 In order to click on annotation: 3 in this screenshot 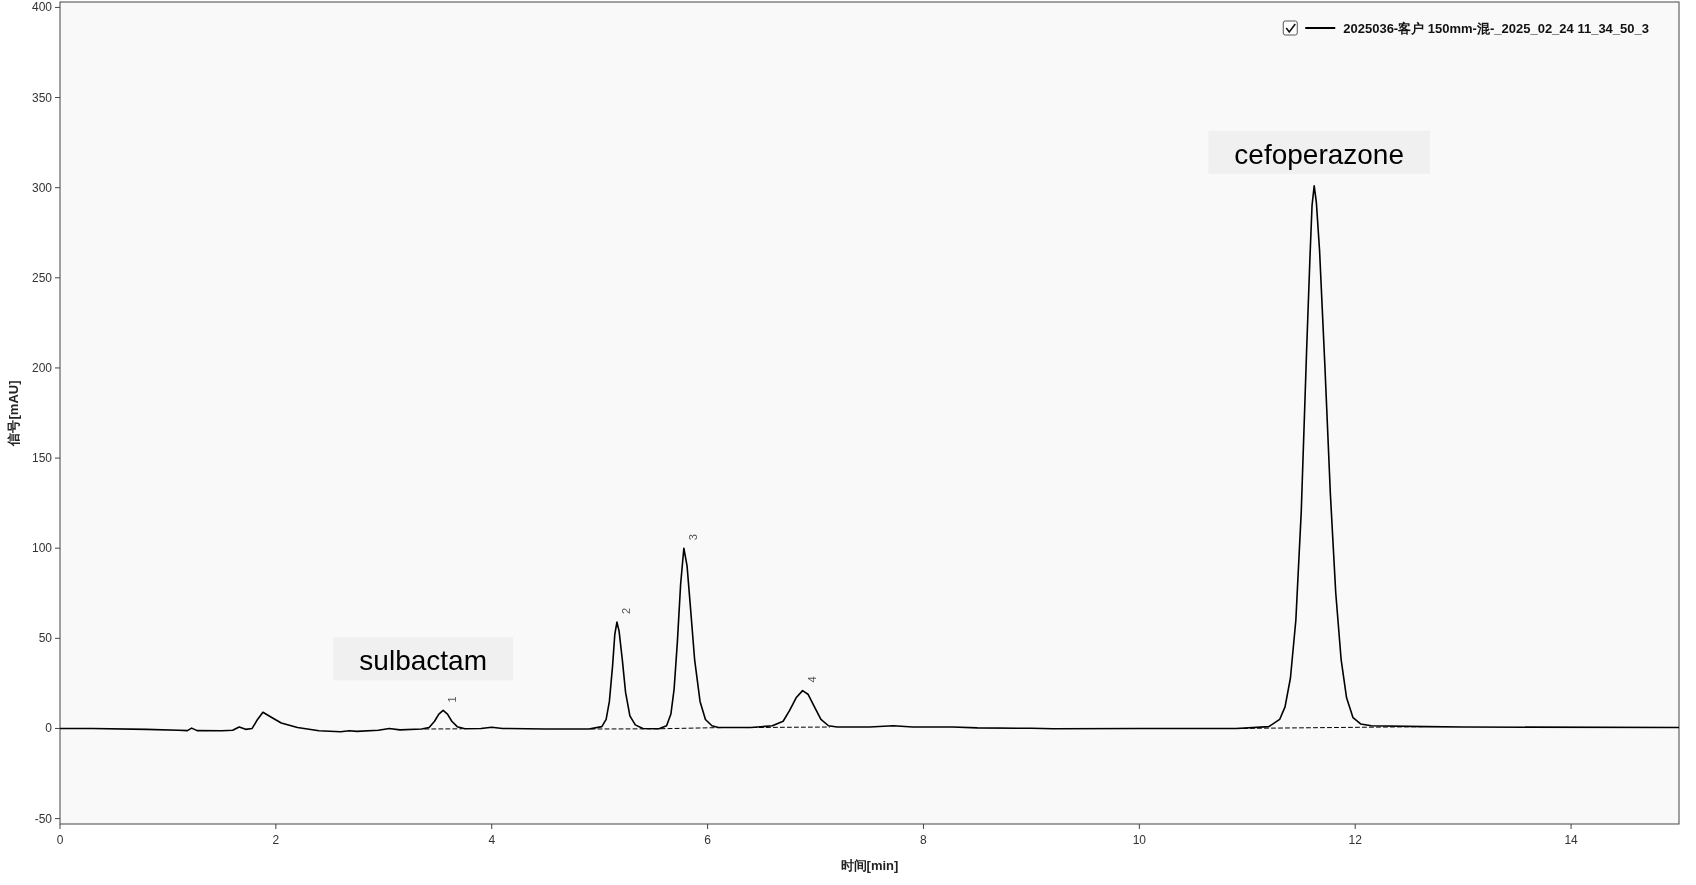, I will do `click(692, 537)`.